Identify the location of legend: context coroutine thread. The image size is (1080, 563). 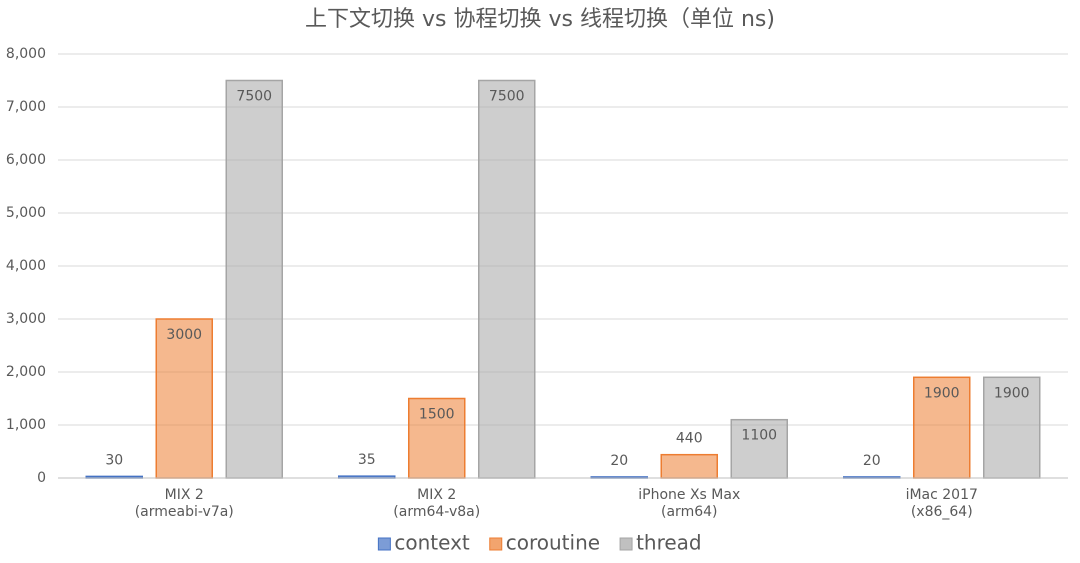
(539, 543).